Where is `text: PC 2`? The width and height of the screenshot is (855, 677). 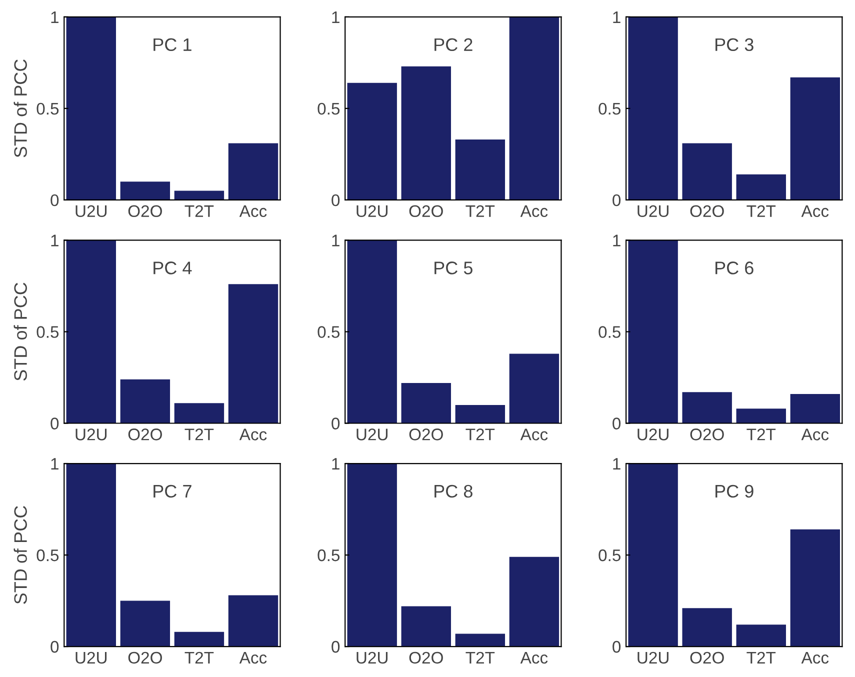
text: PC 2 is located at coordinates (453, 45).